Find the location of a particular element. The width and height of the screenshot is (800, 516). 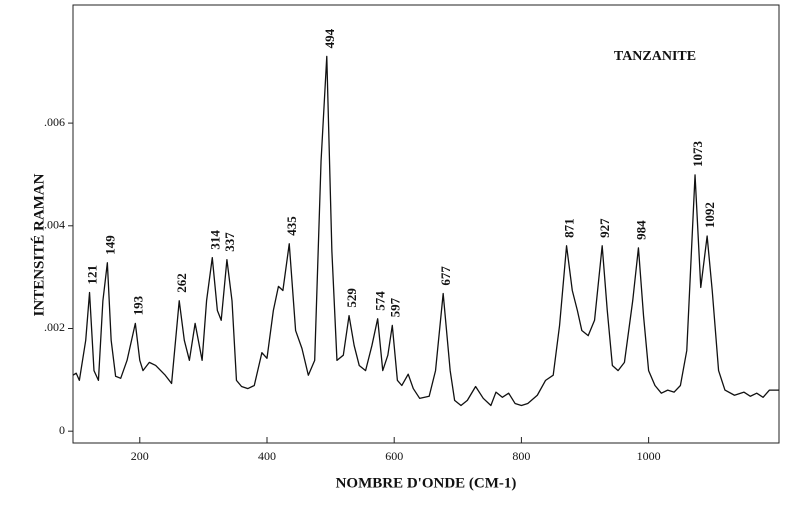

chart-title: TANZANITE is located at coordinates (655, 56).